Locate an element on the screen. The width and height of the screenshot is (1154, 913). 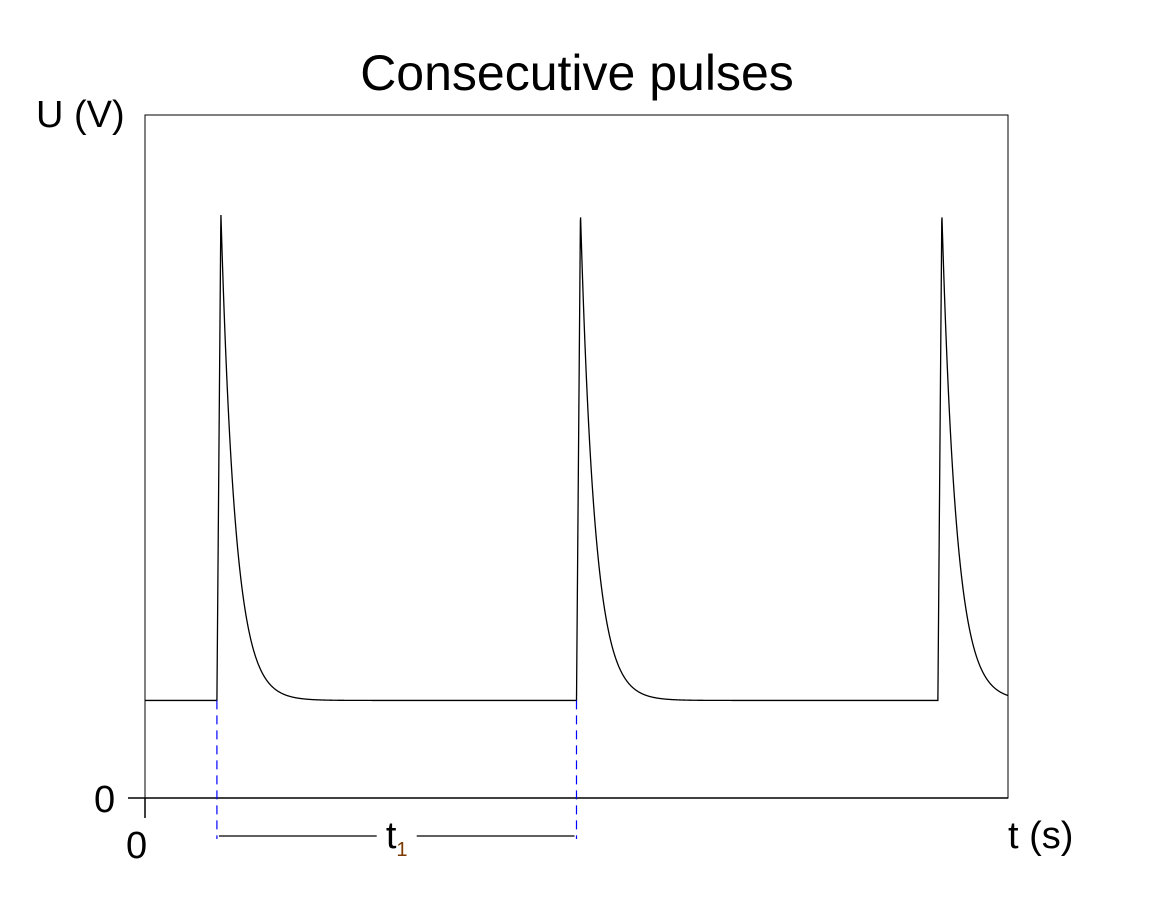
x-origin-label: 0 is located at coordinates (136, 846).